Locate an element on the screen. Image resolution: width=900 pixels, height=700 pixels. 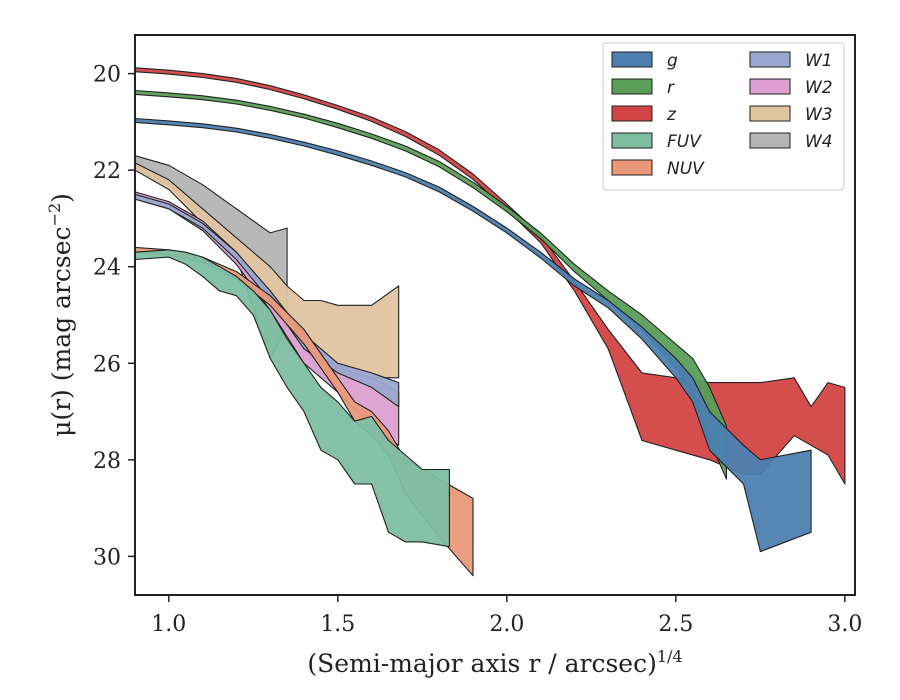
y-tick-label: 24 is located at coordinates (107, 268).